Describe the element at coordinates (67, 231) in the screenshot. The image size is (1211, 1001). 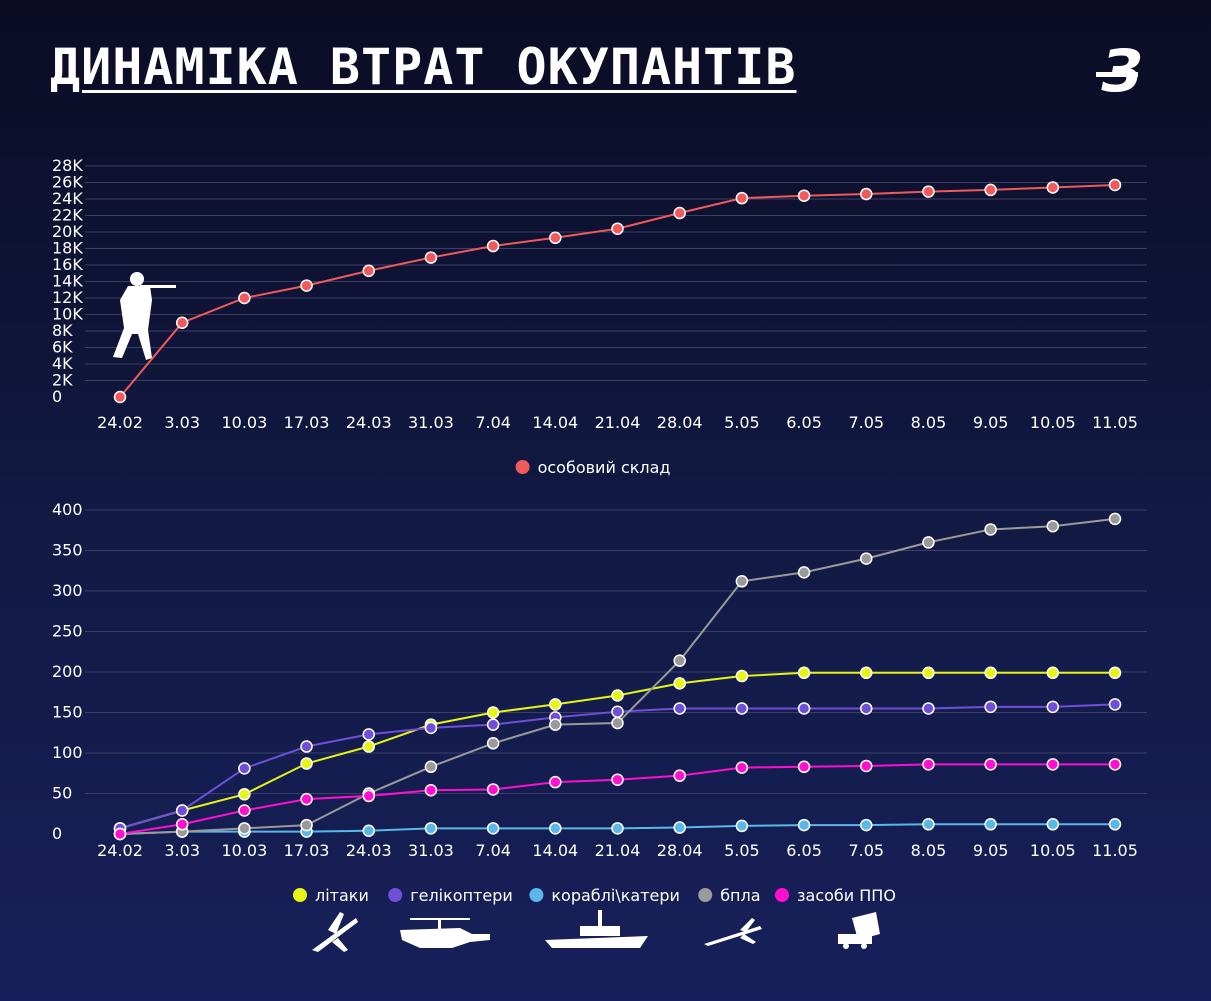
I see `y-tick-label: 20K` at that location.